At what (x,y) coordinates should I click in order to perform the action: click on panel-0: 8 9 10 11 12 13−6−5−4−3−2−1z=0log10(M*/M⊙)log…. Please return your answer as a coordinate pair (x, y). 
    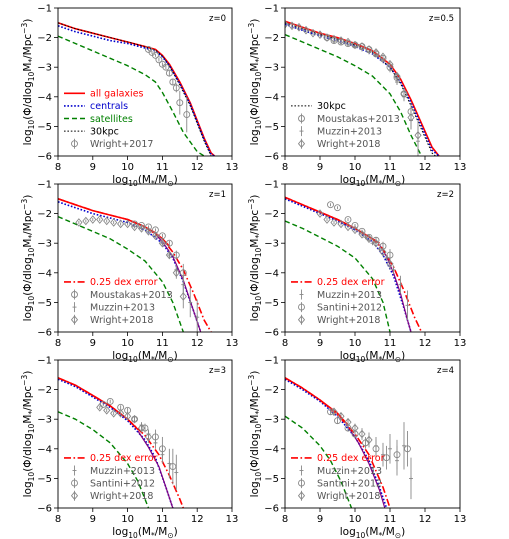
    Looking at the image, I should click on (129, 96).